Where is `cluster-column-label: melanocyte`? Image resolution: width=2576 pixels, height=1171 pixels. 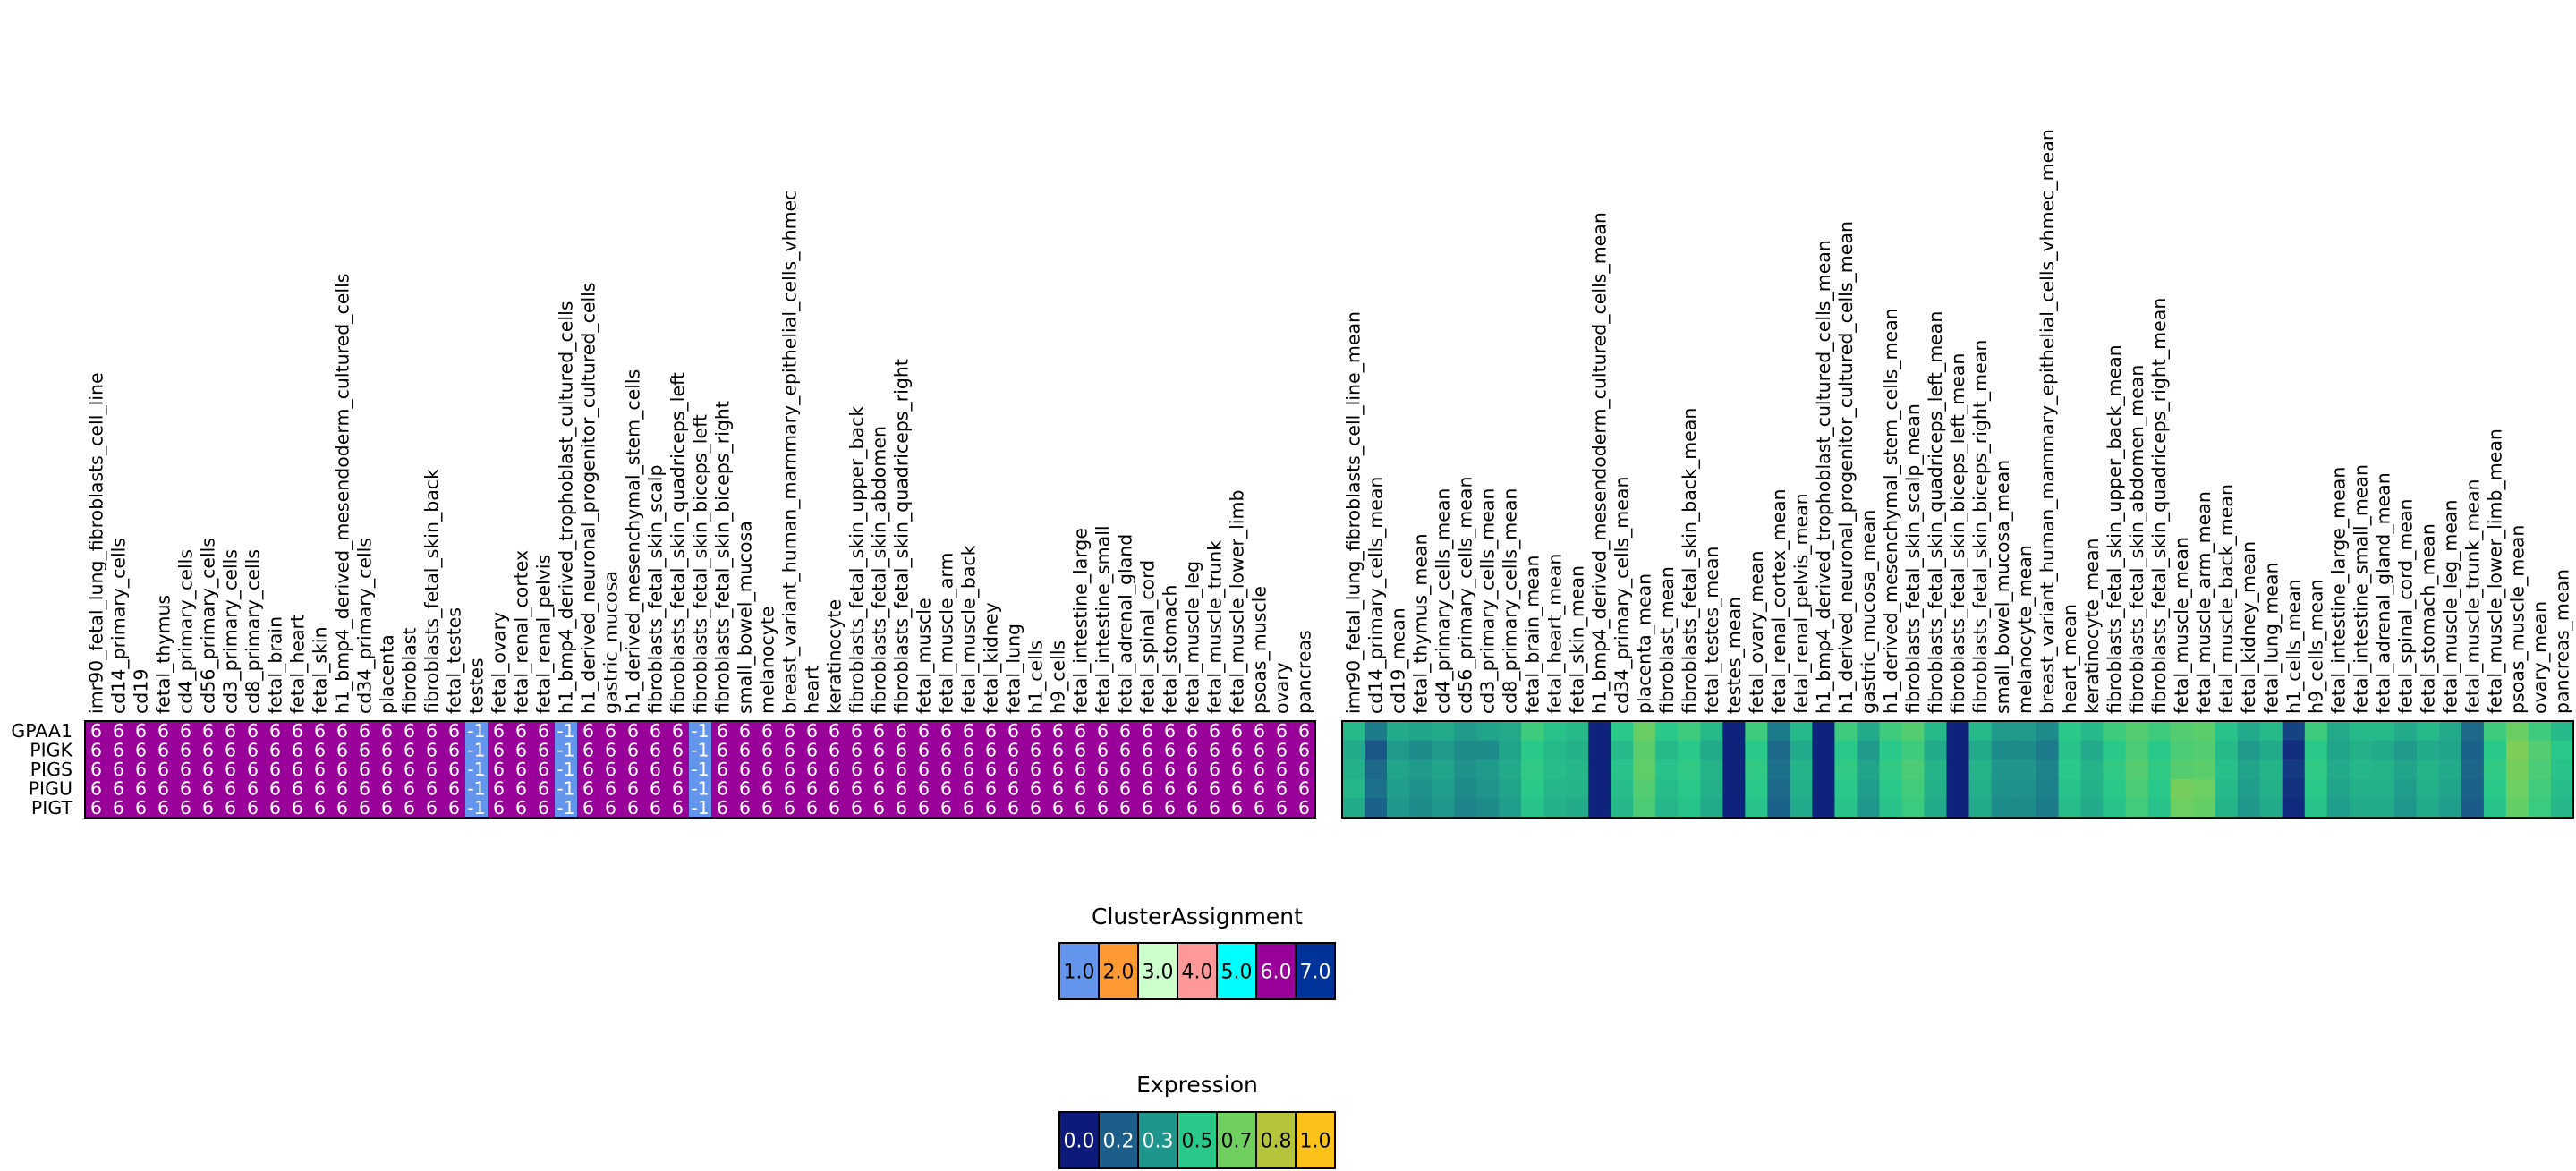
cluster-column-label: melanocyte is located at coordinates (767, 660).